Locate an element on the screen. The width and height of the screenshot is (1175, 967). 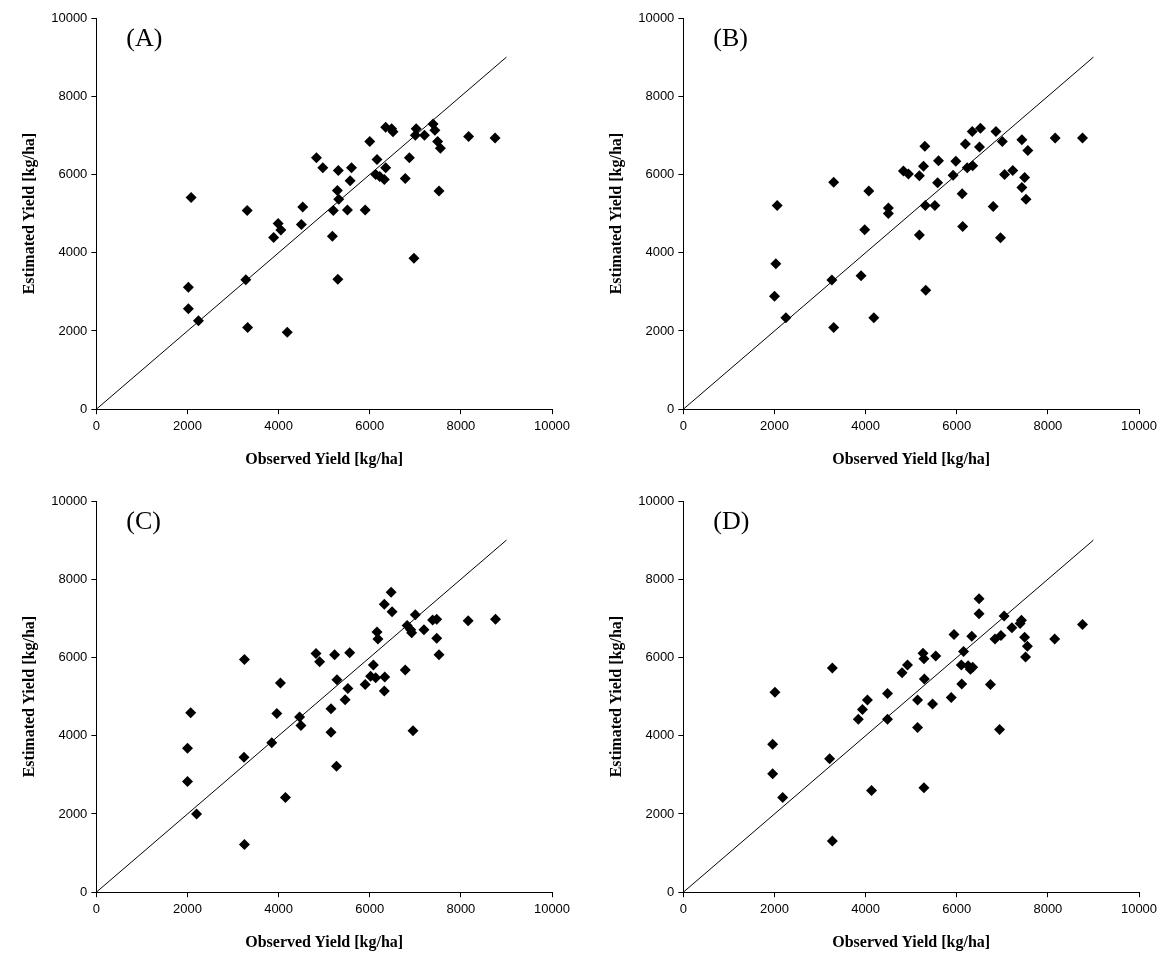
chart-title: (A) is located at coordinates (144, 37).